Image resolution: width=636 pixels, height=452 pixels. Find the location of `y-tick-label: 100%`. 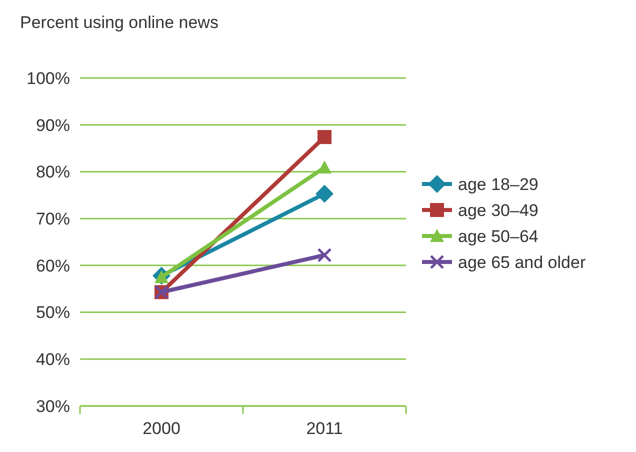

y-tick-label: 100% is located at coordinates (48, 78).